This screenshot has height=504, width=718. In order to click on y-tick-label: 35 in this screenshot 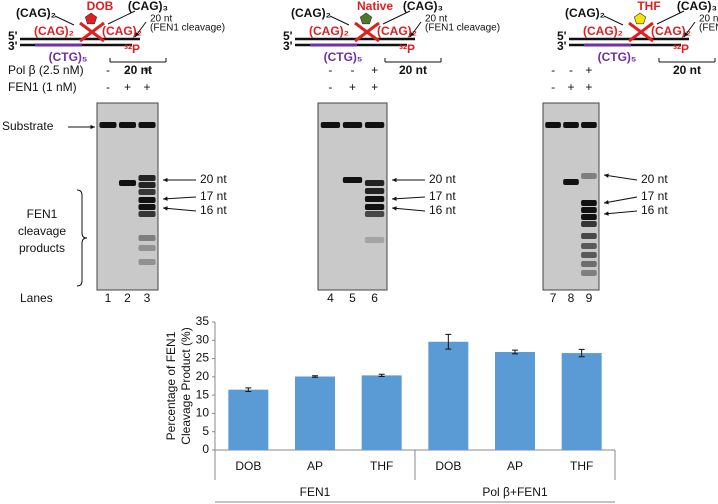, I will do `click(203, 321)`.